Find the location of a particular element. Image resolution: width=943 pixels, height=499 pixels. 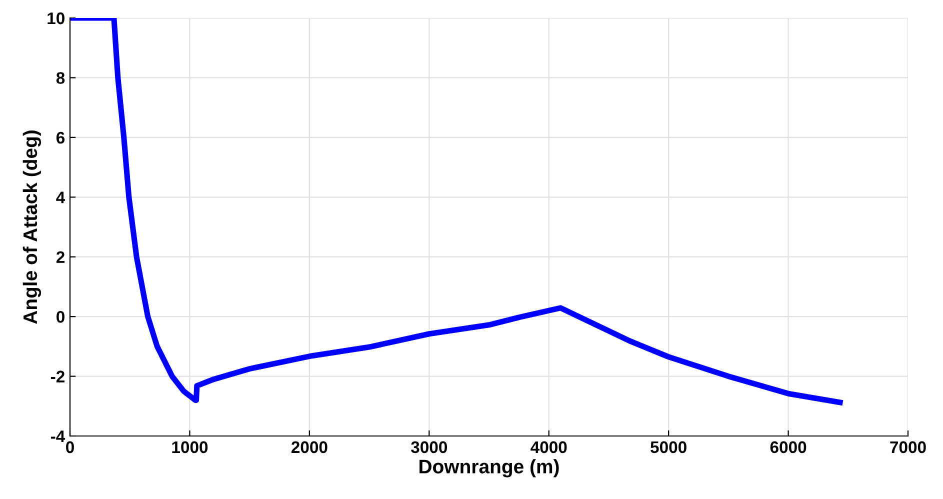

x-tick-label: 5000 is located at coordinates (668, 447).